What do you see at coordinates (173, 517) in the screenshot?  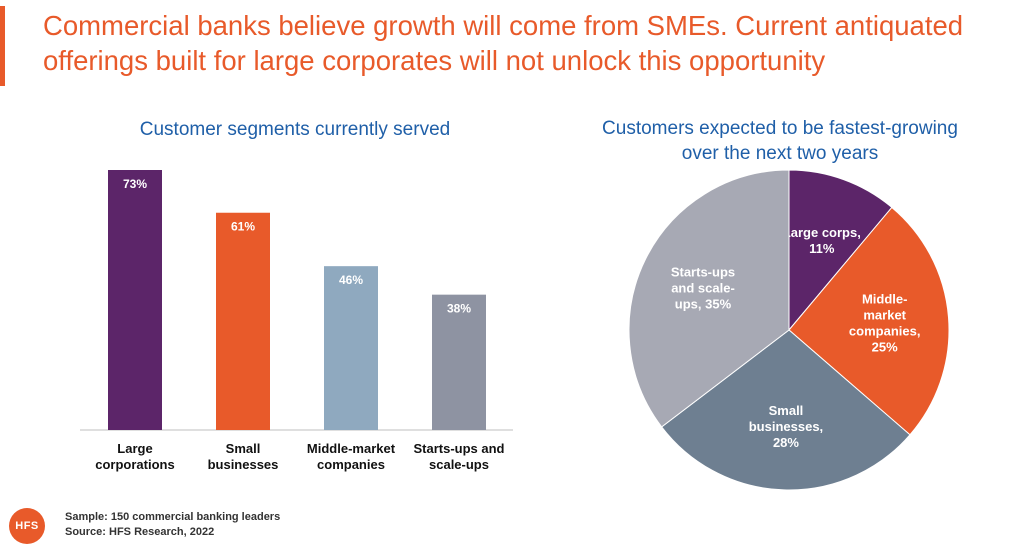 I see `footer-sample: Sample: 150 commercial banking leaders` at bounding box center [173, 517].